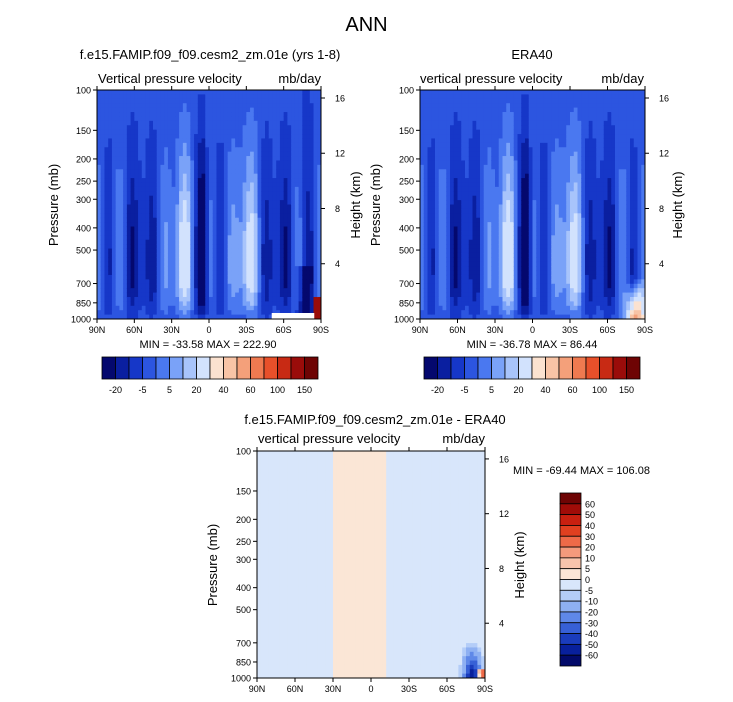 This screenshot has width=733, height=702. What do you see at coordinates (108, 368) in the screenshot?
I see `model-colorbar-box` at bounding box center [108, 368].